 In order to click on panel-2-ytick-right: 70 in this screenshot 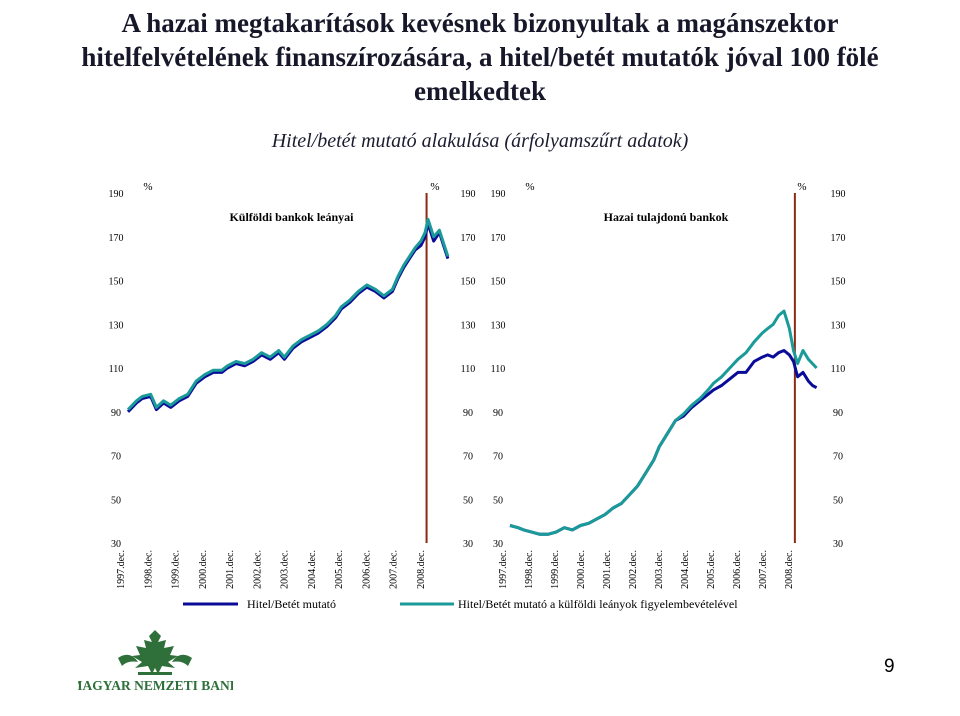, I will do `click(838, 457)`.